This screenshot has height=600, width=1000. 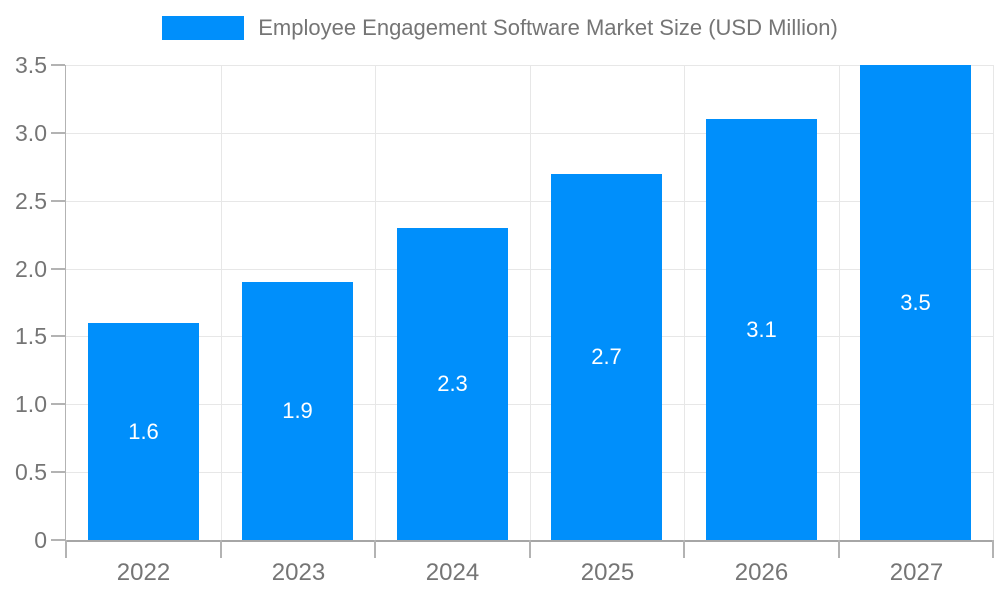 What do you see at coordinates (31, 269) in the screenshot?
I see `y-axis-label: 2.0` at bounding box center [31, 269].